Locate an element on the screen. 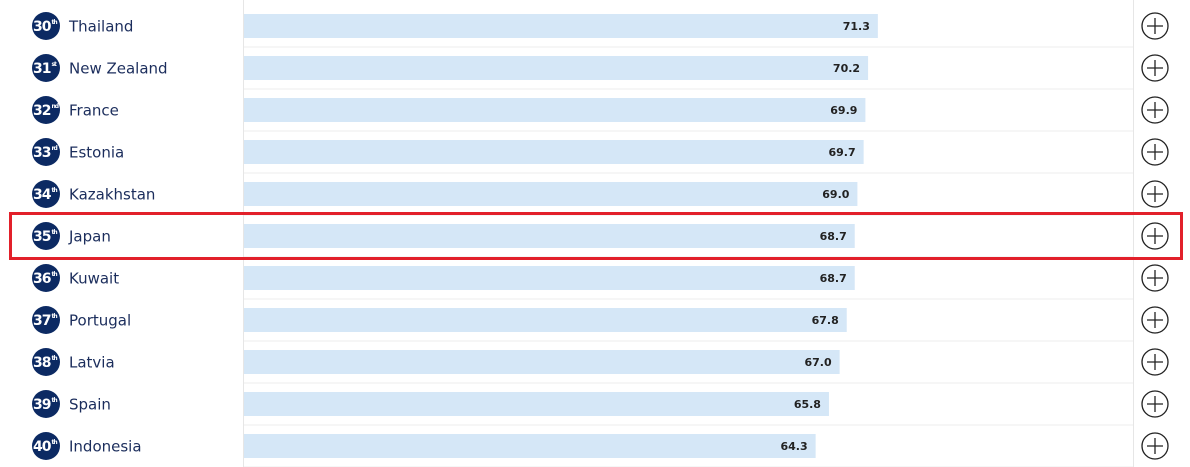 The height and width of the screenshot is (467, 1190). rank-number: 35 is located at coordinates (42, 237).